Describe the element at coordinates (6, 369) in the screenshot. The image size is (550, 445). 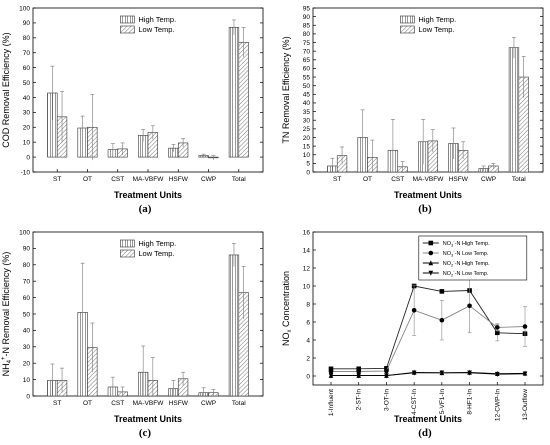
I see `y-axis-label-main: NH` at that location.